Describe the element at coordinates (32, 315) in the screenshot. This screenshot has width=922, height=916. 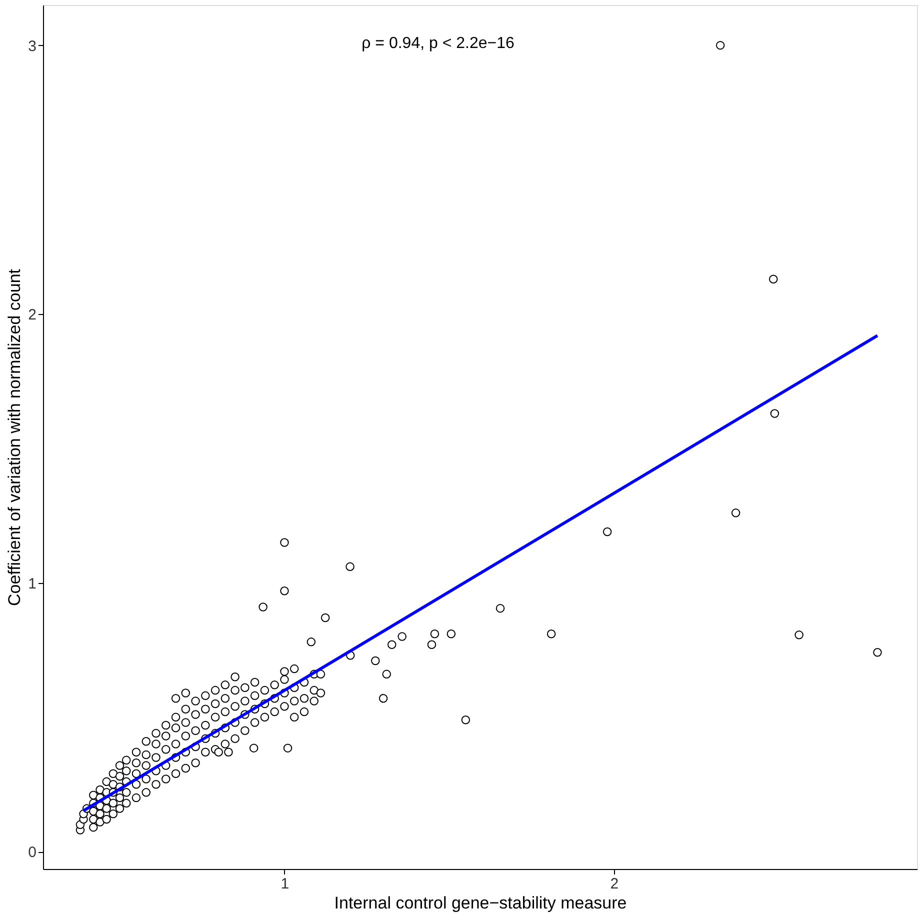
I see `y-tick-label: 2` at that location.